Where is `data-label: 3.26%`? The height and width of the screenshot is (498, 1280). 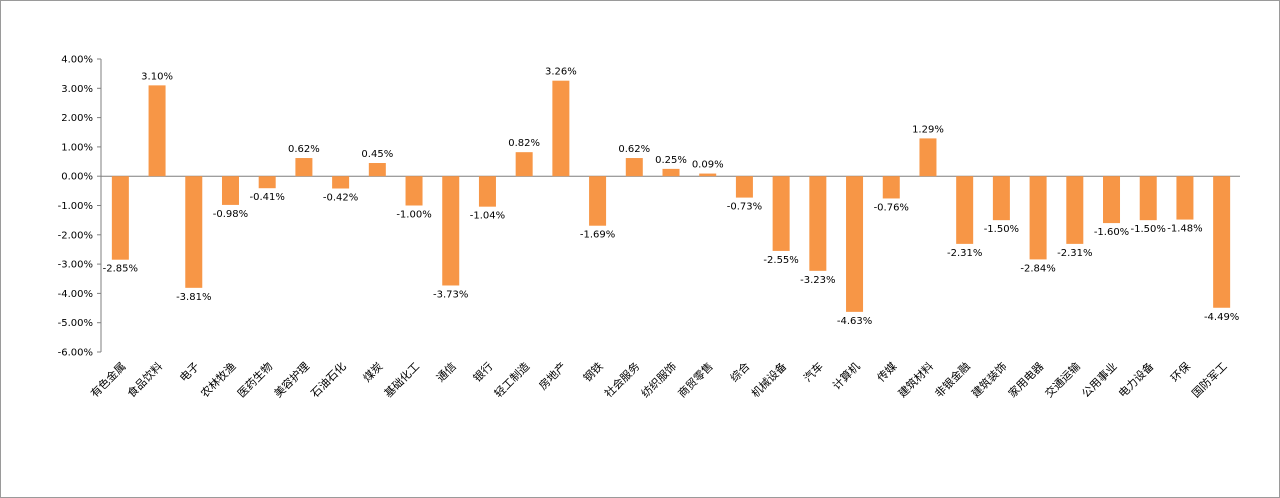 data-label: 3.26% is located at coordinates (561, 72).